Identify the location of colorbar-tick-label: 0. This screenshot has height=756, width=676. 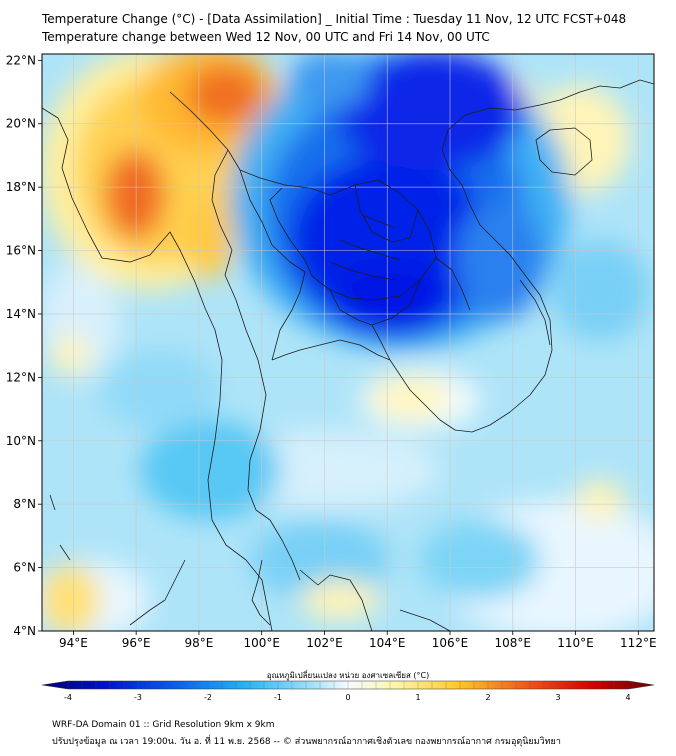
(347, 697).